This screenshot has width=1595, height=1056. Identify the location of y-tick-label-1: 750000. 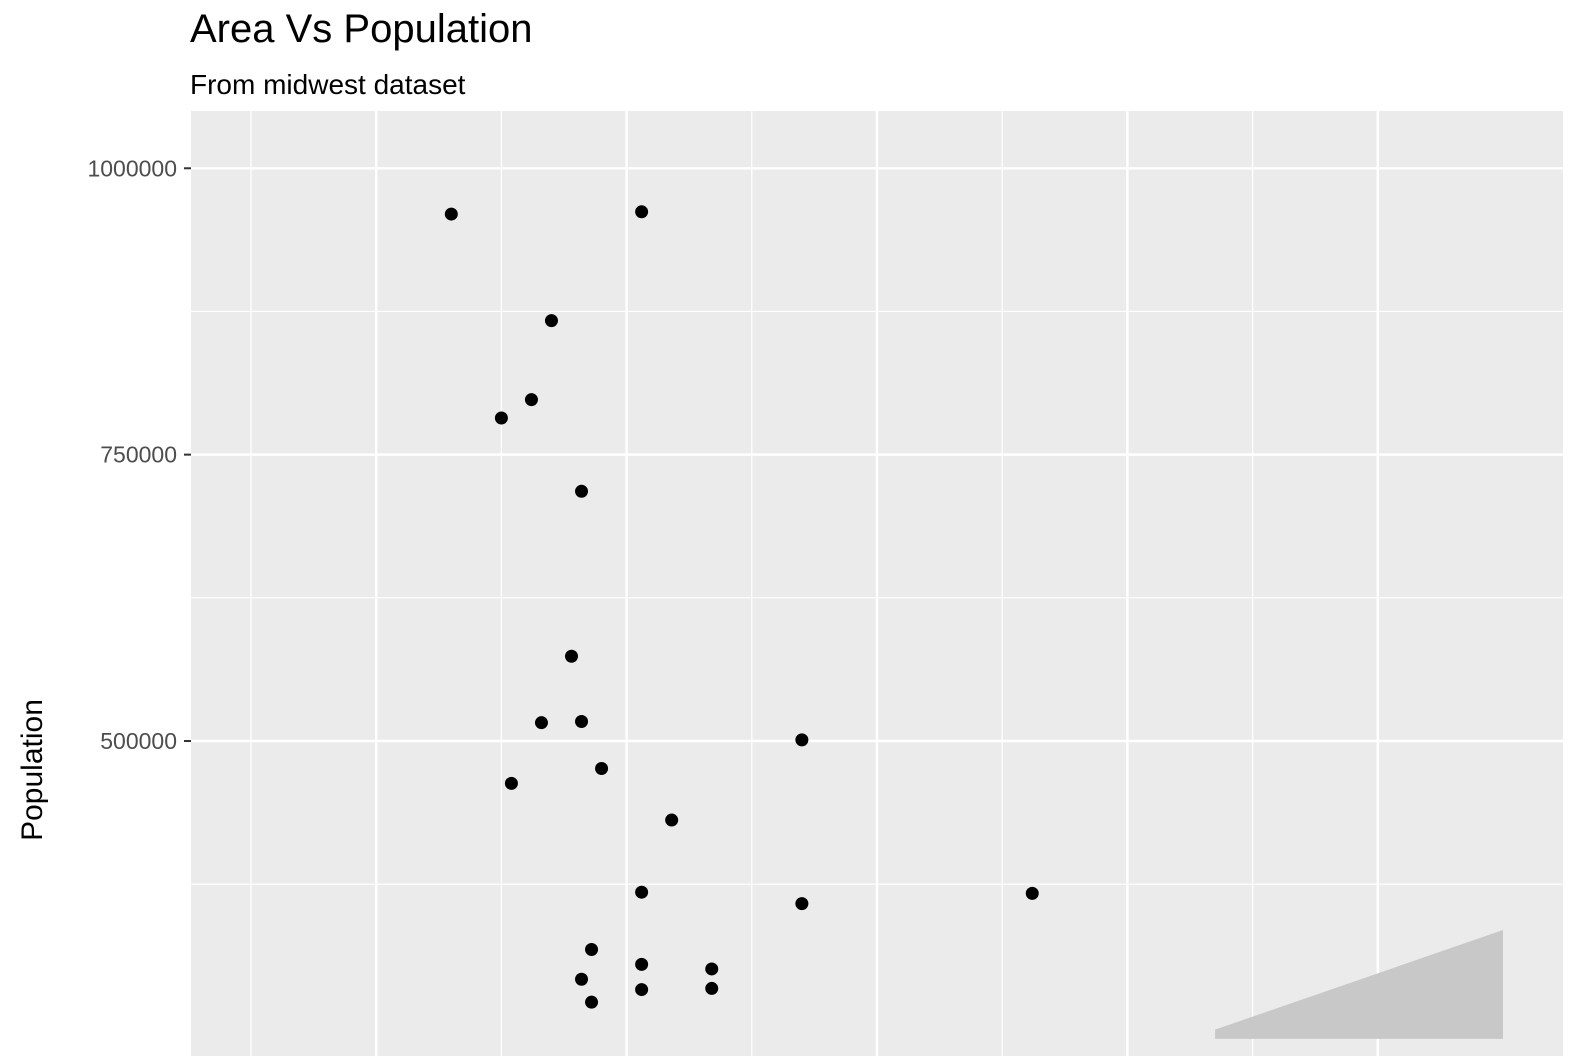
(138, 455).